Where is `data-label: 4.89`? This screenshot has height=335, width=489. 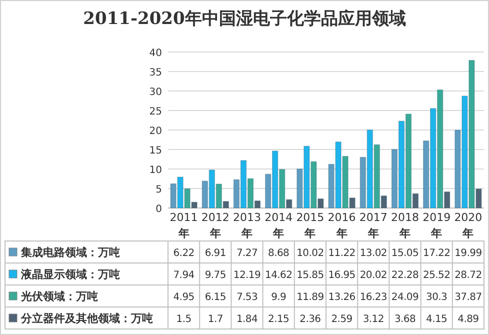
data-label: 4.89 is located at coordinates (468, 319).